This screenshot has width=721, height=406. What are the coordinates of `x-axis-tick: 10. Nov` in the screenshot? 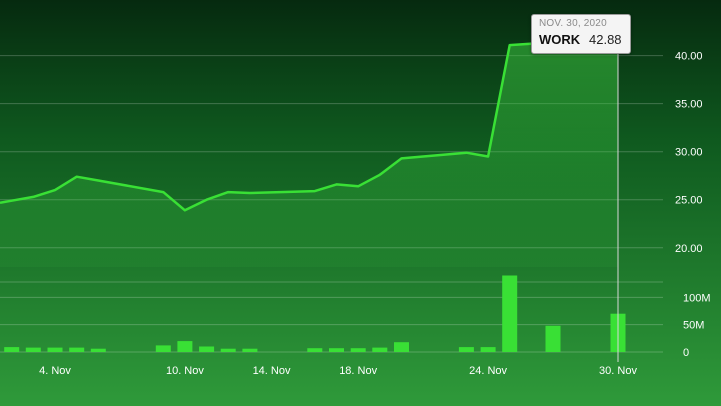 It's located at (185, 371).